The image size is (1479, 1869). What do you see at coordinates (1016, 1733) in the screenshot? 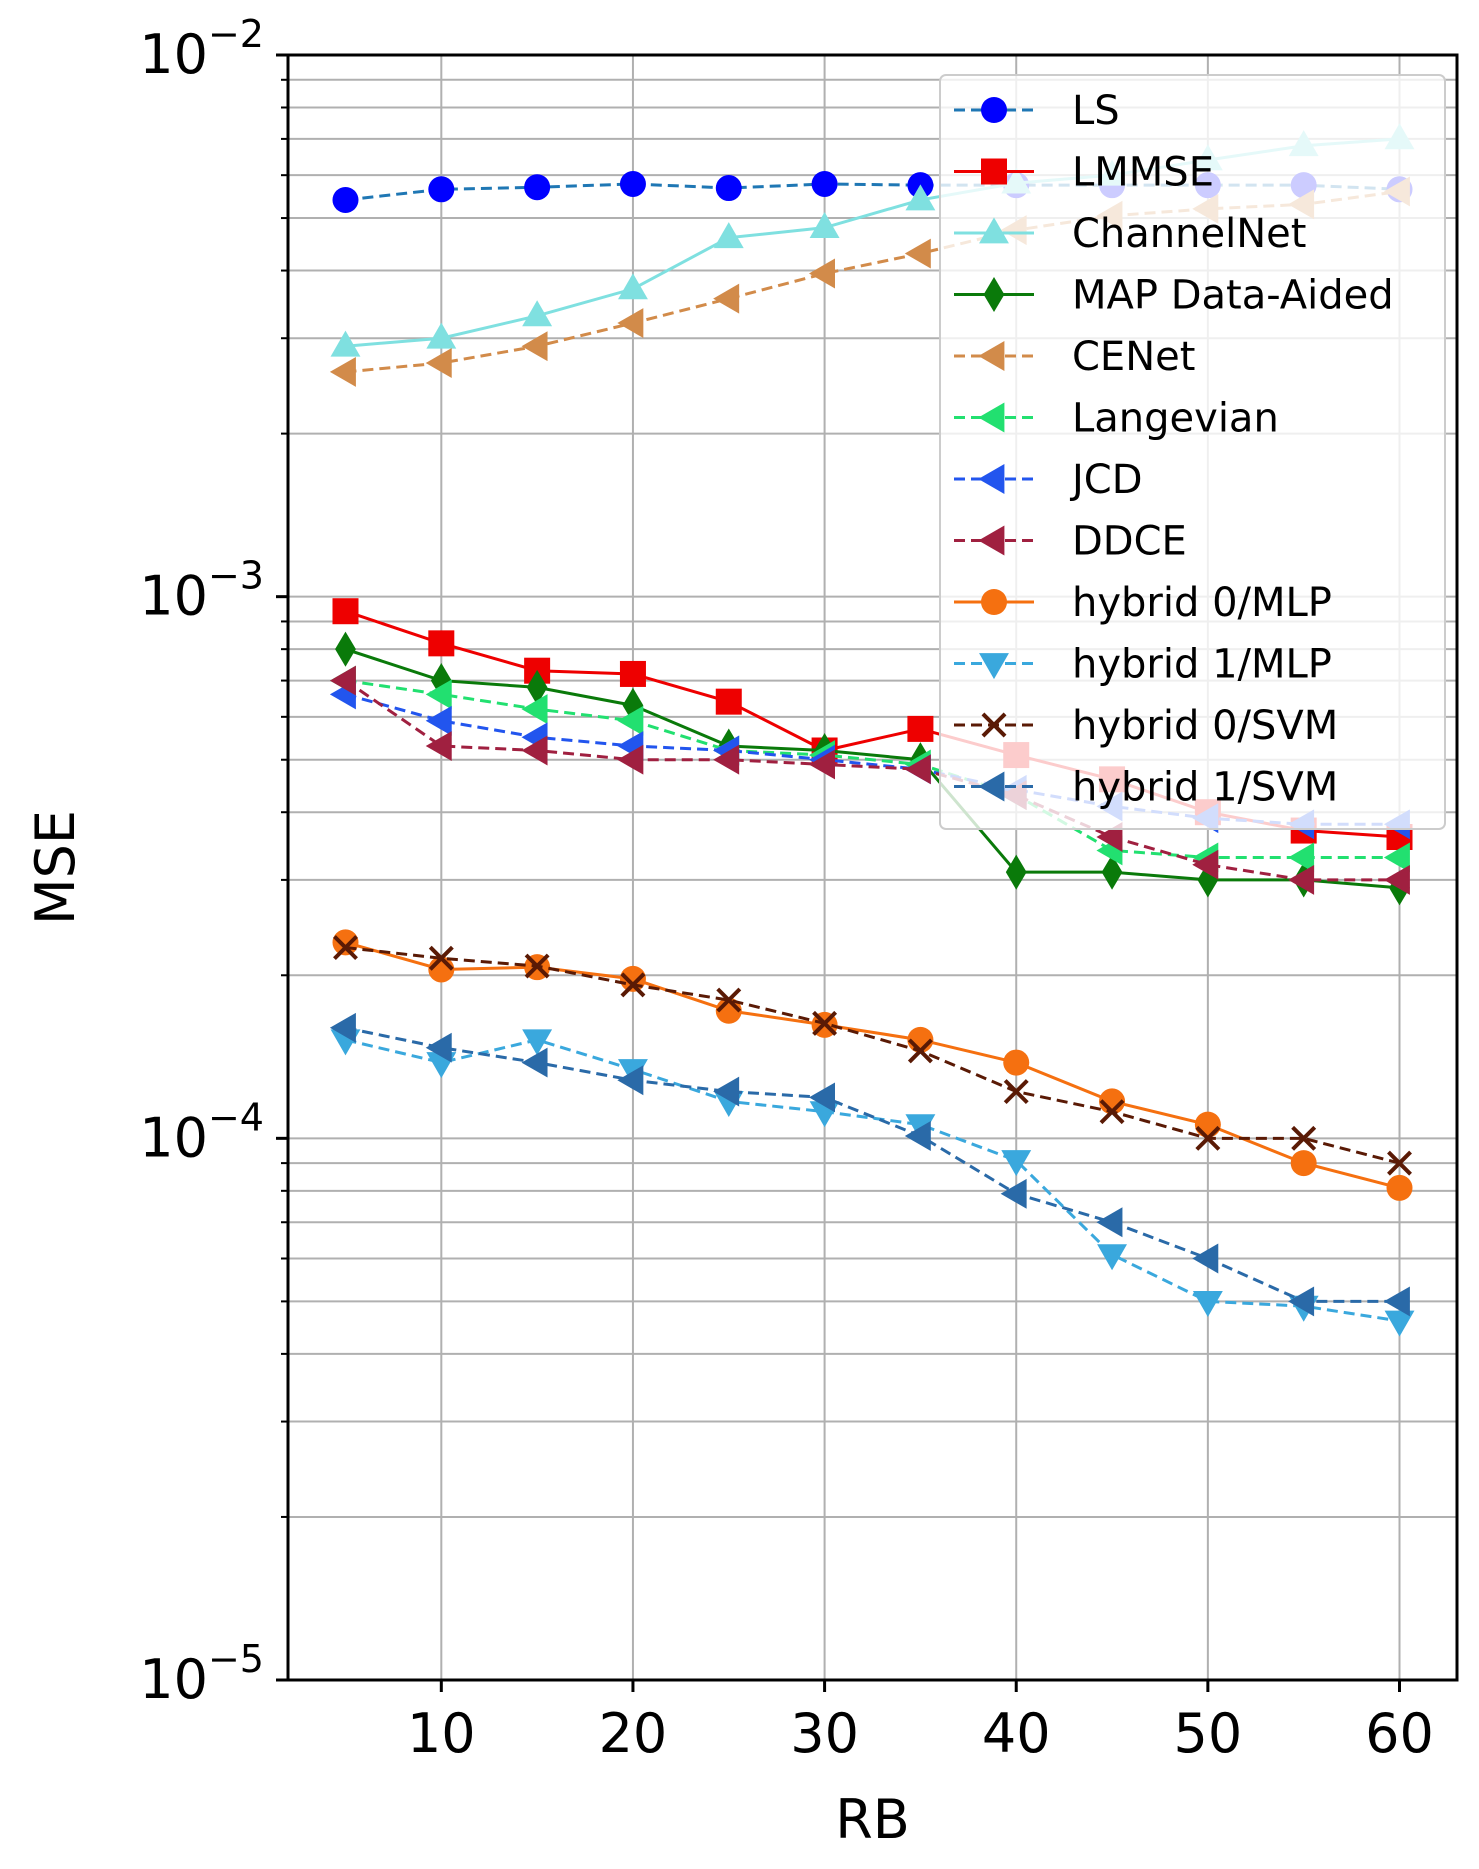
I see `x-tick-label: 40` at bounding box center [1016, 1733].